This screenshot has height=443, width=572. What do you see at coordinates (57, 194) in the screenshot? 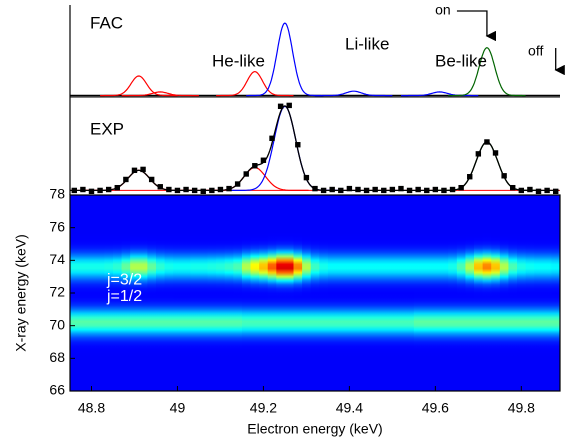
I see `y-tick-label: 78` at bounding box center [57, 194].